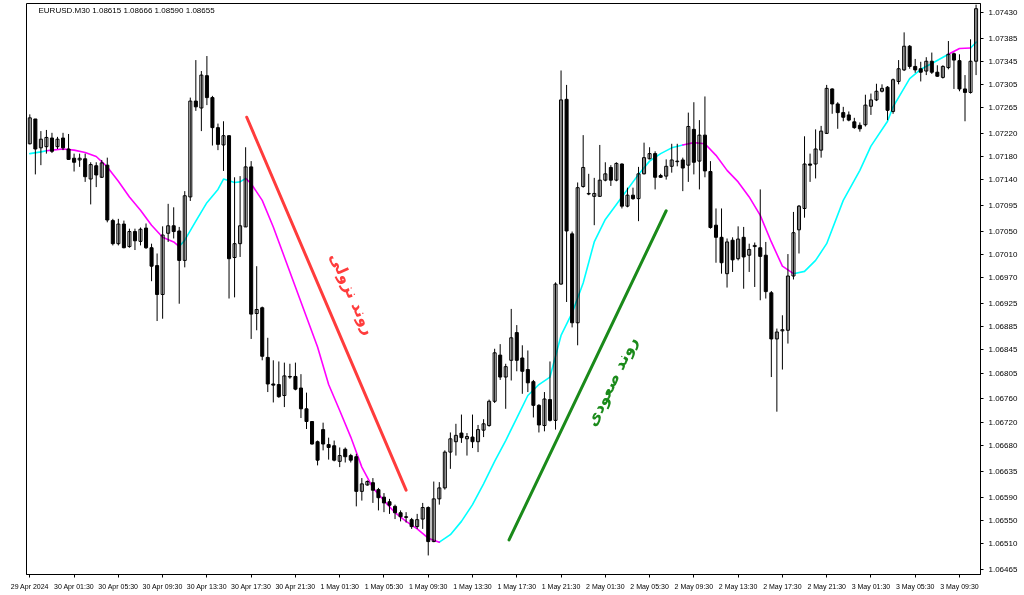 The height and width of the screenshot is (595, 1024). I want to click on y-tick-label: 1.06805, so click(1003, 373).